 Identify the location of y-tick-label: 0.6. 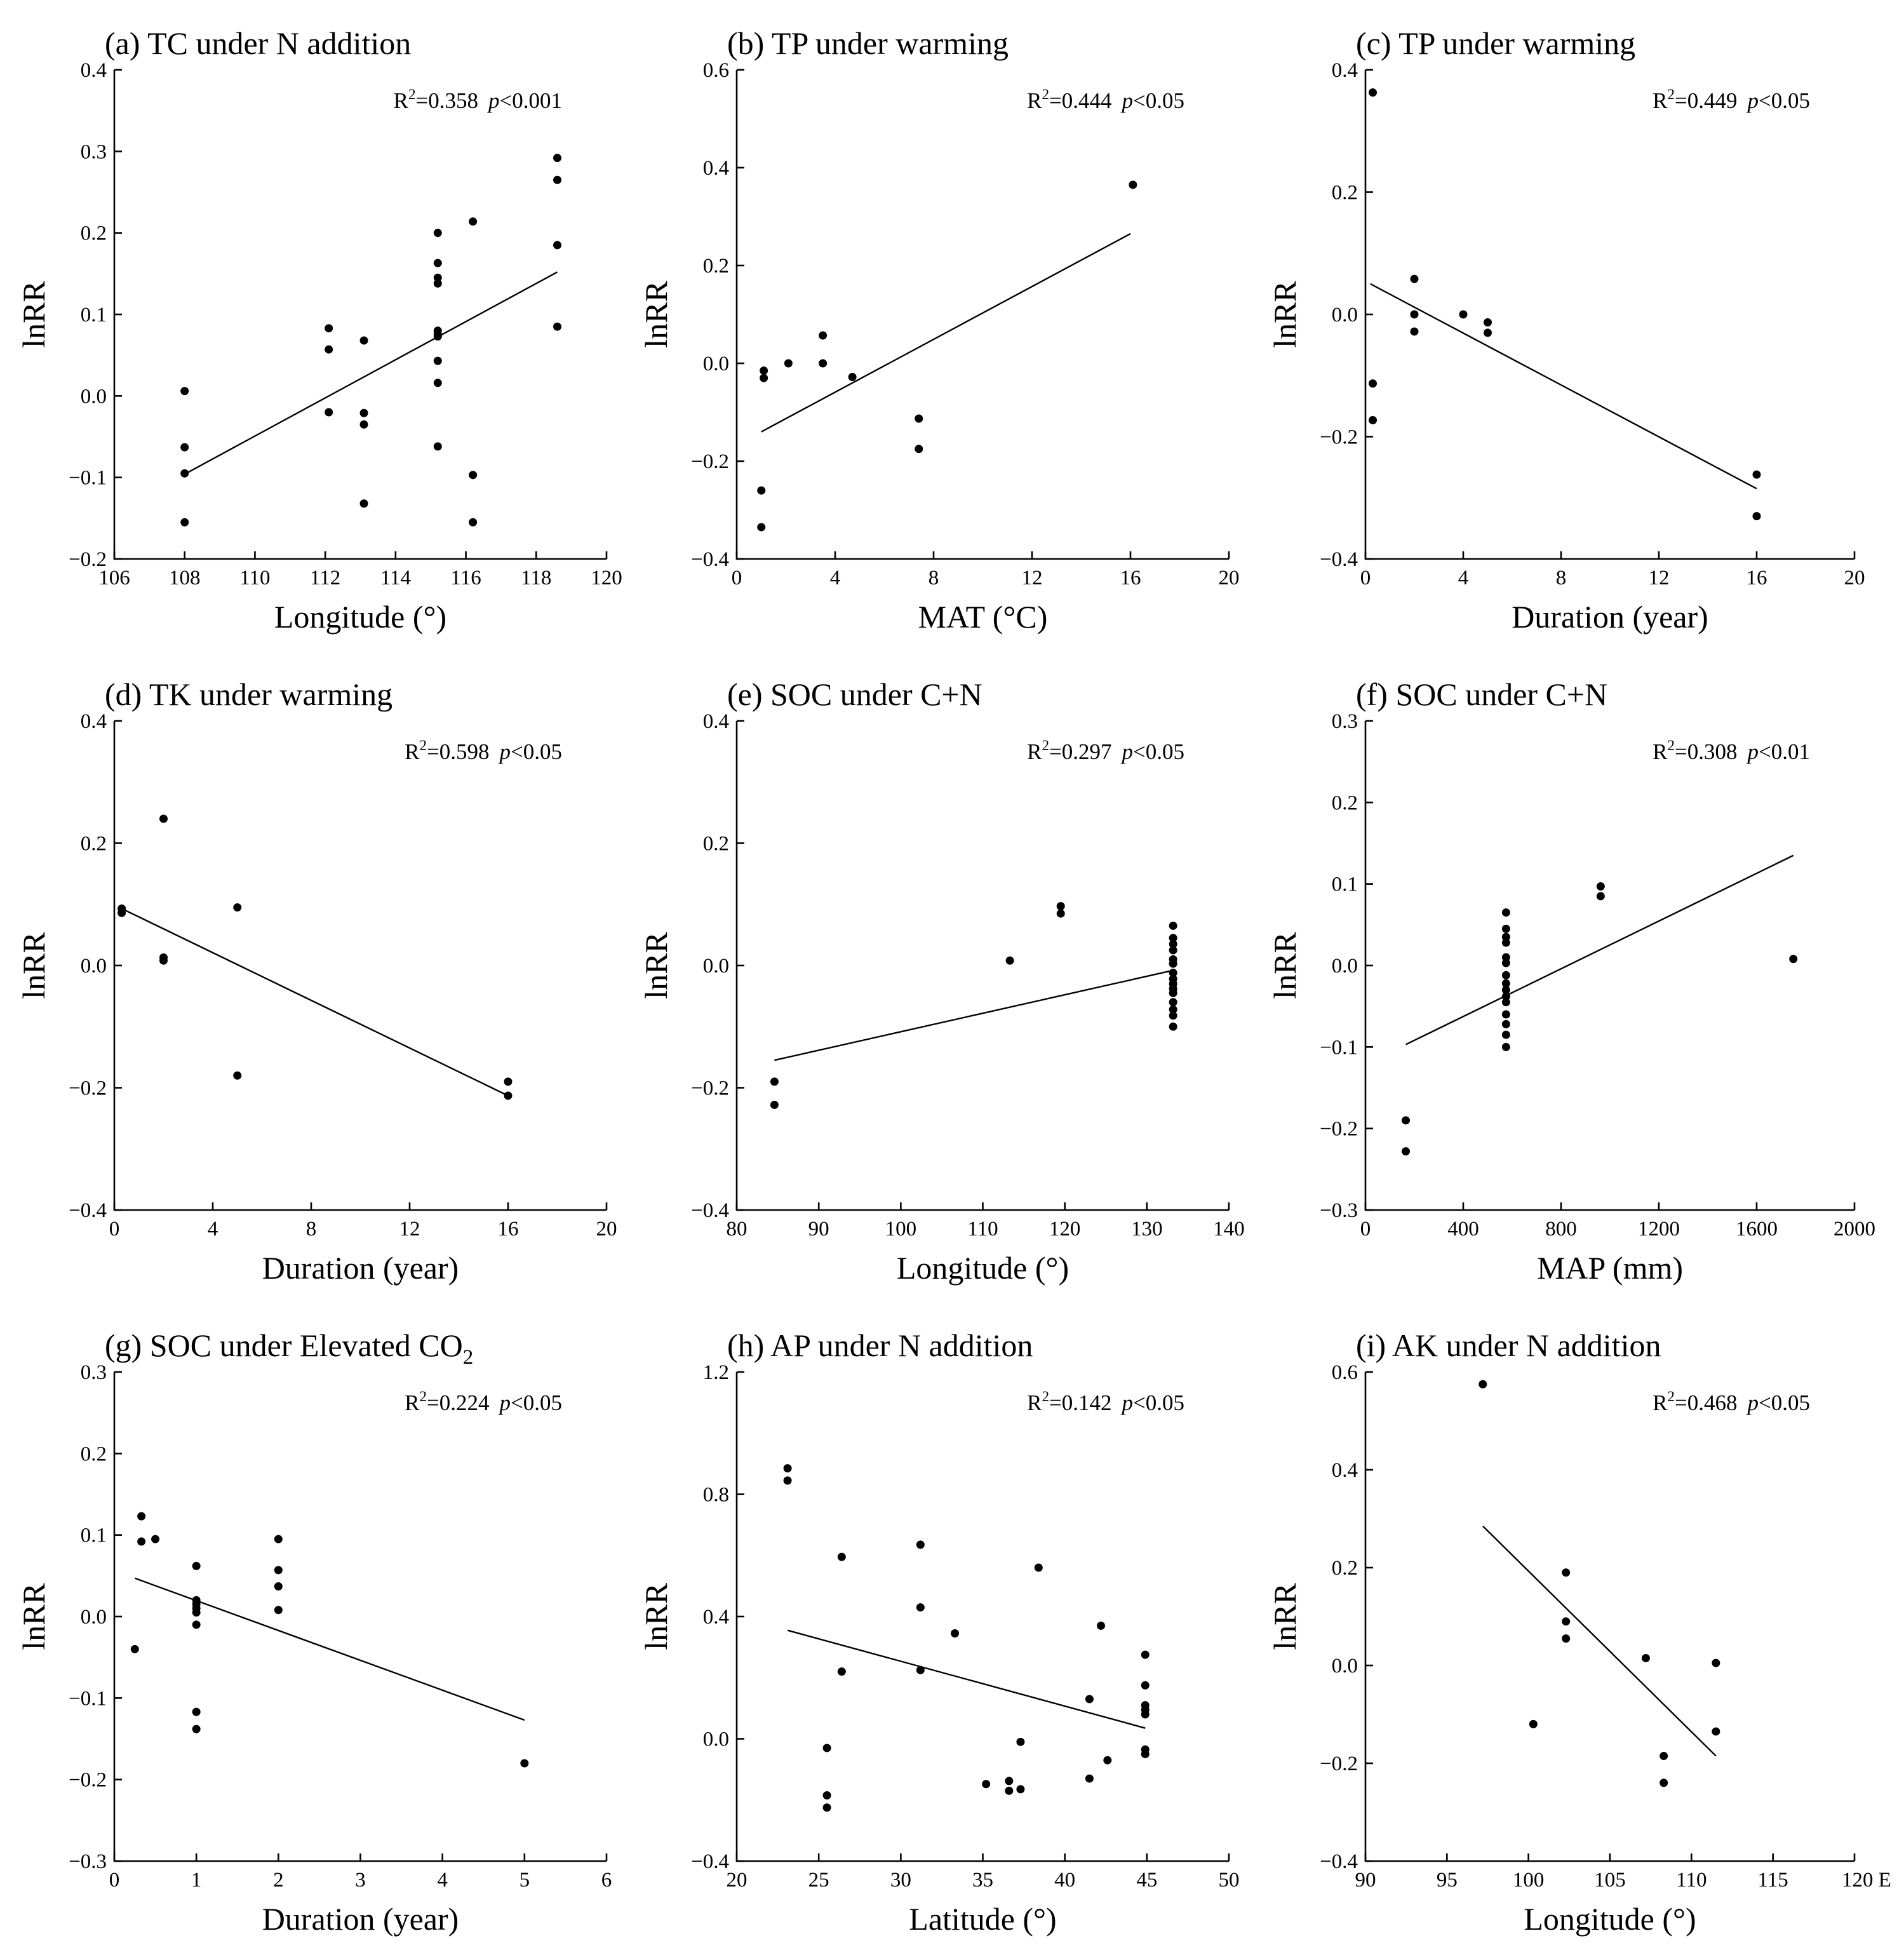
(716, 70).